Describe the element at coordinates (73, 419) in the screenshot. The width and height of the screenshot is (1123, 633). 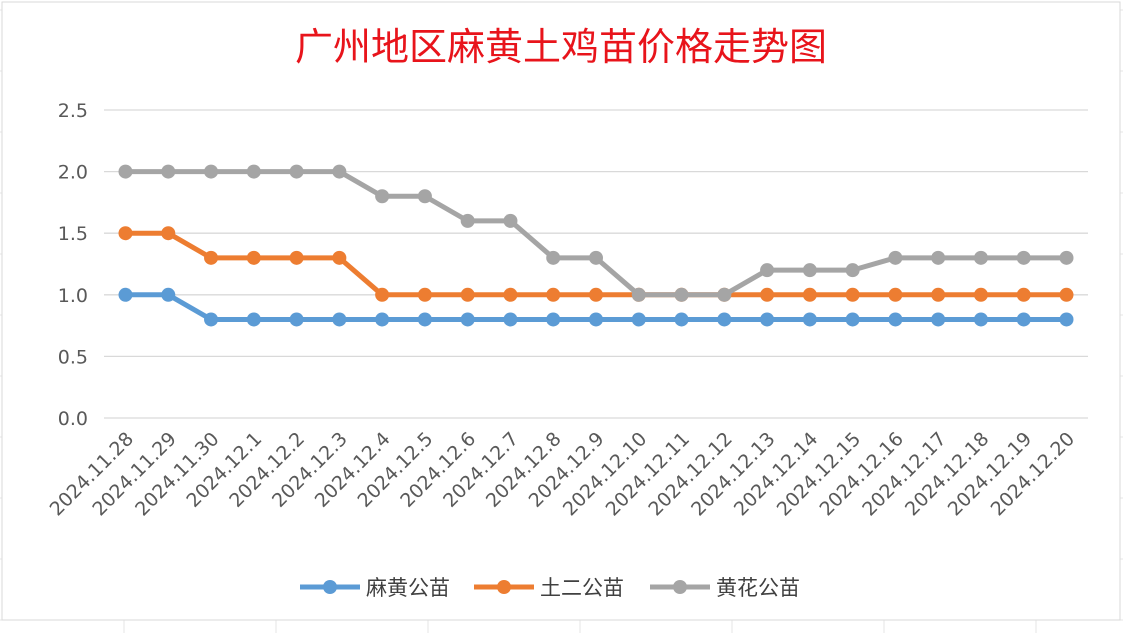
I see `y-tick-label: 0.0` at that location.